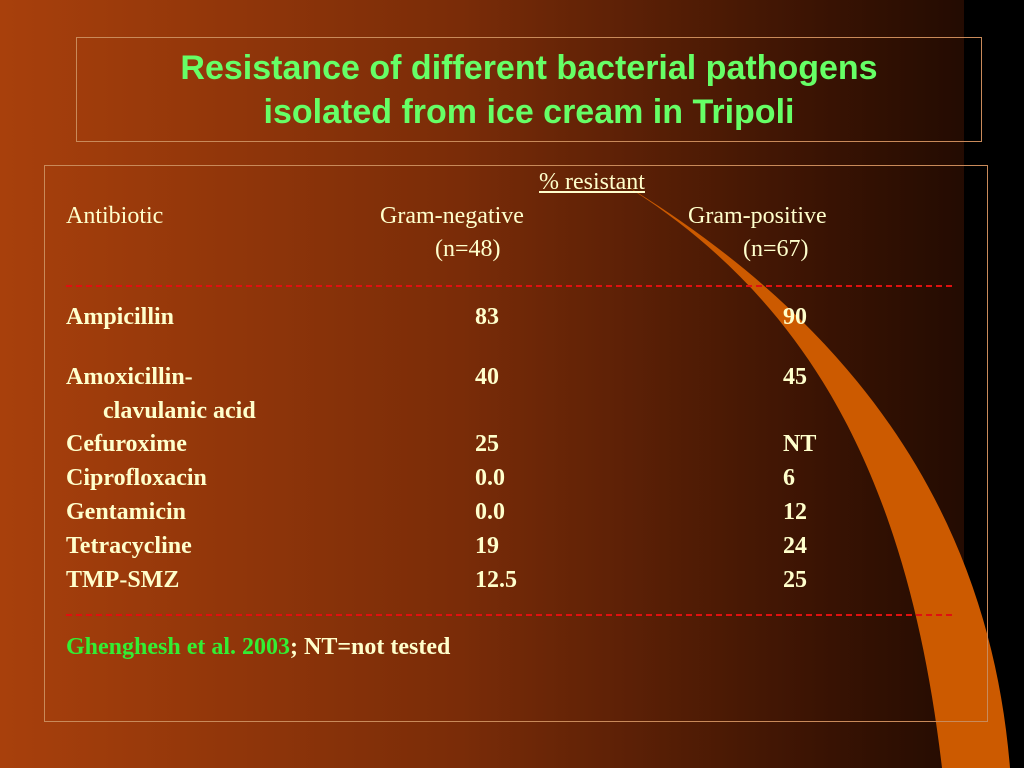 The width and height of the screenshot is (1024, 768). I want to click on cell-value: 6, so click(789, 478).